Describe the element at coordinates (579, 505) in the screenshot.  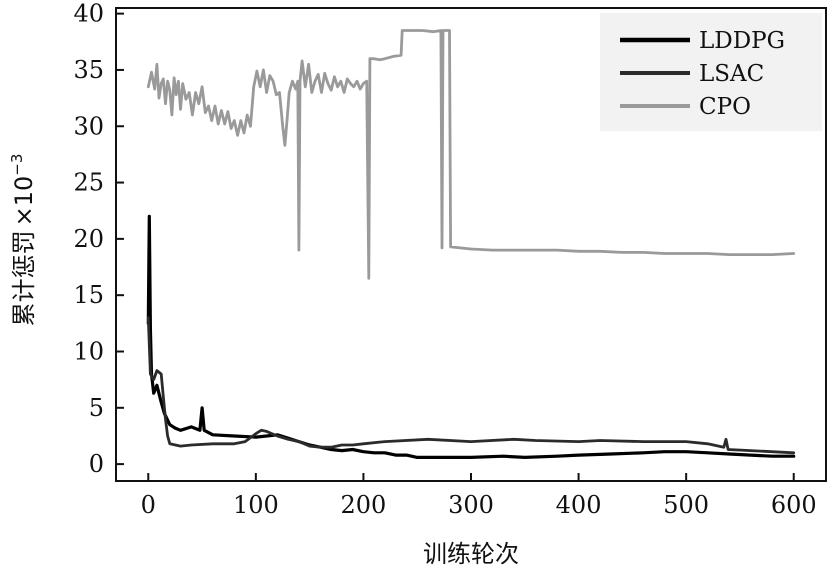
I see `x-tick-label: 400` at that location.